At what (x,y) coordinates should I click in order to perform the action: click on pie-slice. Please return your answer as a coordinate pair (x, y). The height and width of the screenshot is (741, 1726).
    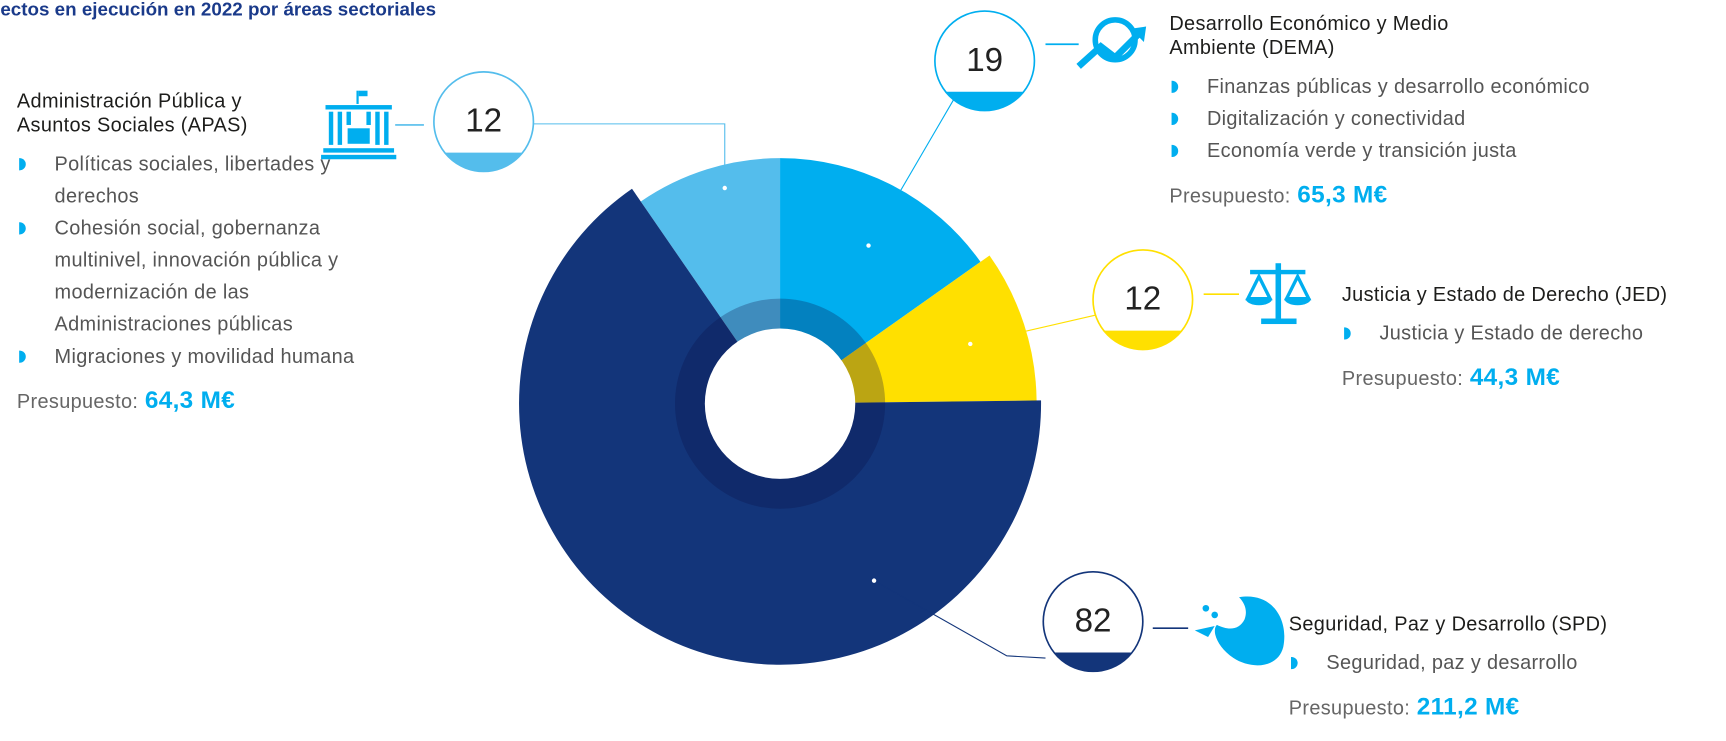
    Looking at the image, I should click on (880, 281).